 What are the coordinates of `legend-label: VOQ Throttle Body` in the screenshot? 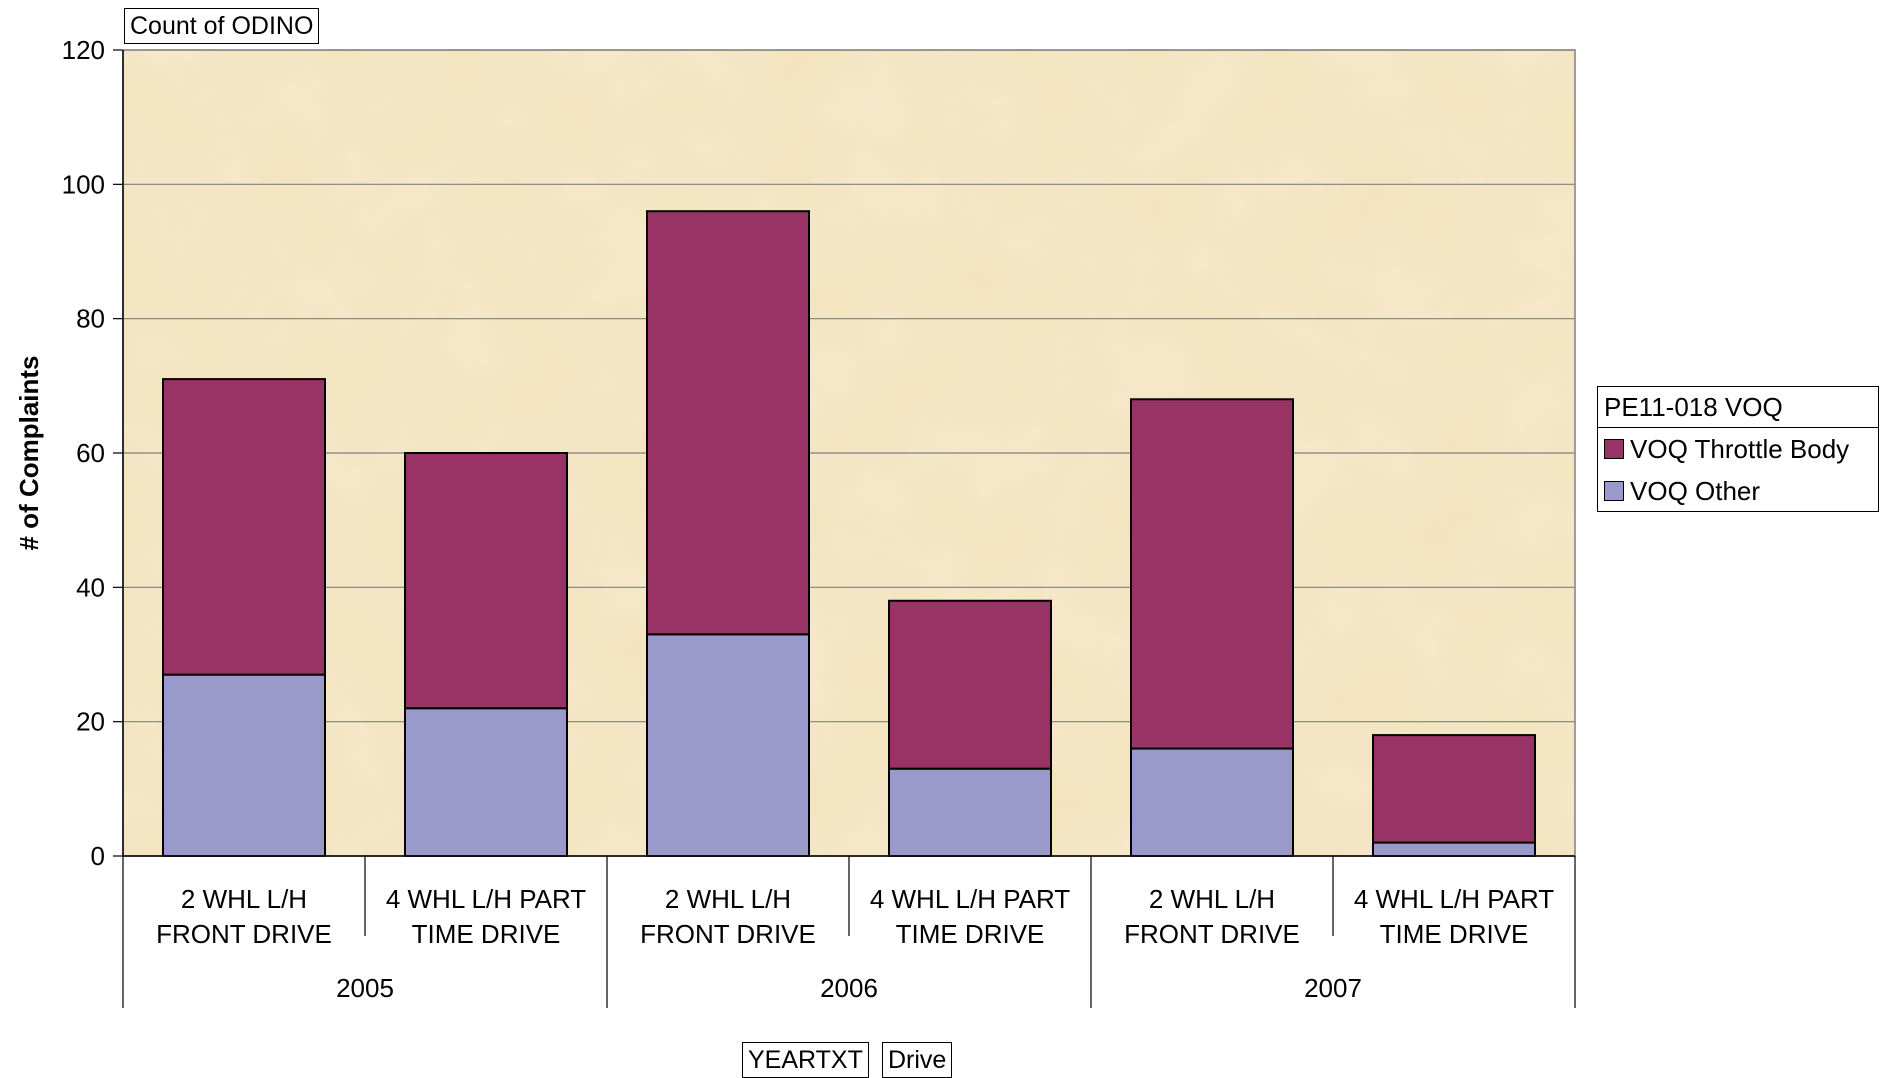 It's located at (1740, 449).